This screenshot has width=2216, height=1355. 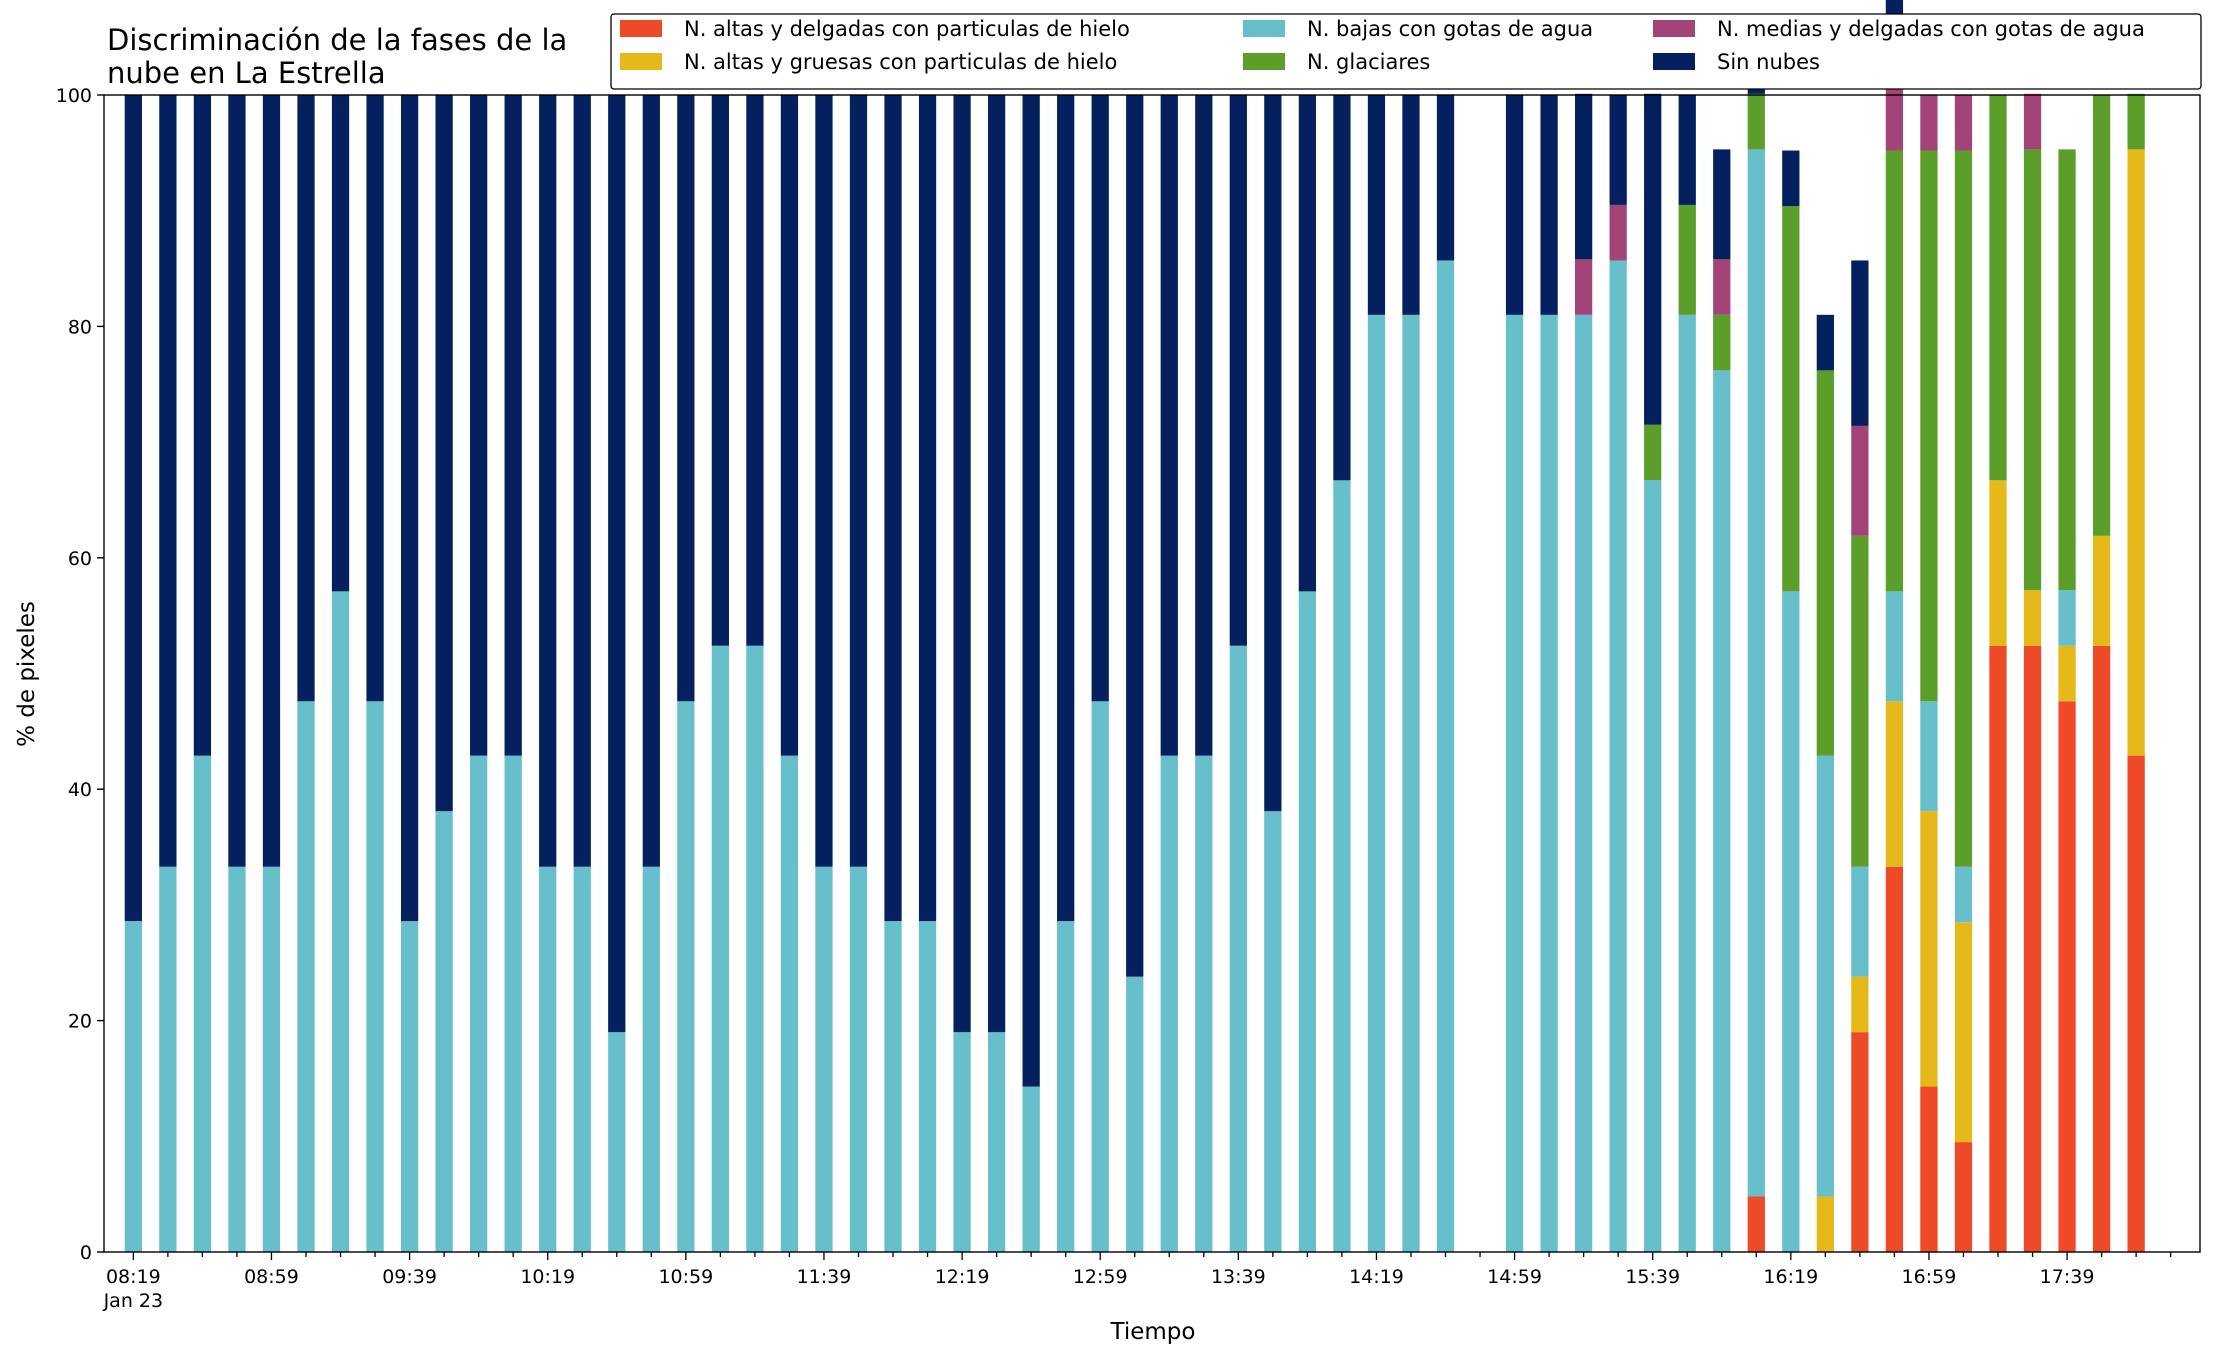 I want to click on x-tick-label: 10:59, so click(x=685, y=1277).